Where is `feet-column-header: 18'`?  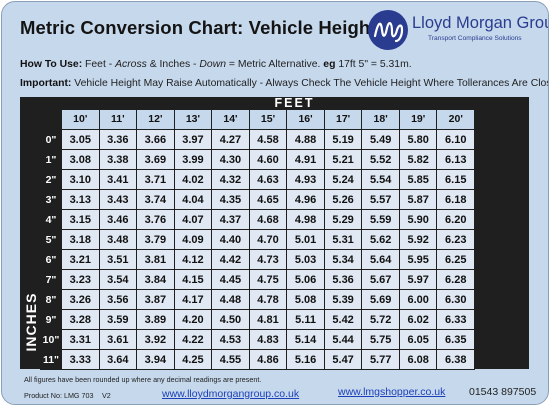
feet-column-header: 18' is located at coordinates (380, 119).